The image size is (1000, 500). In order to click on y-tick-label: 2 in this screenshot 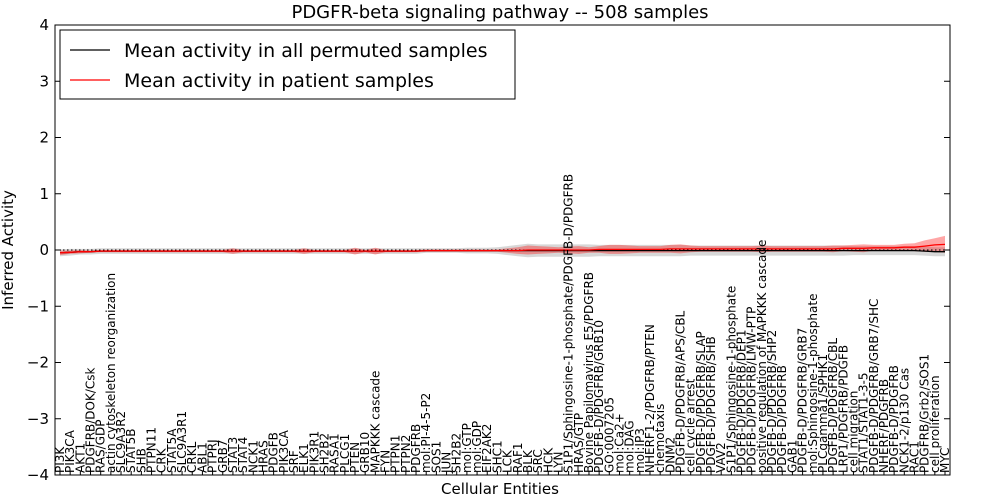, I will do `click(44, 138)`.